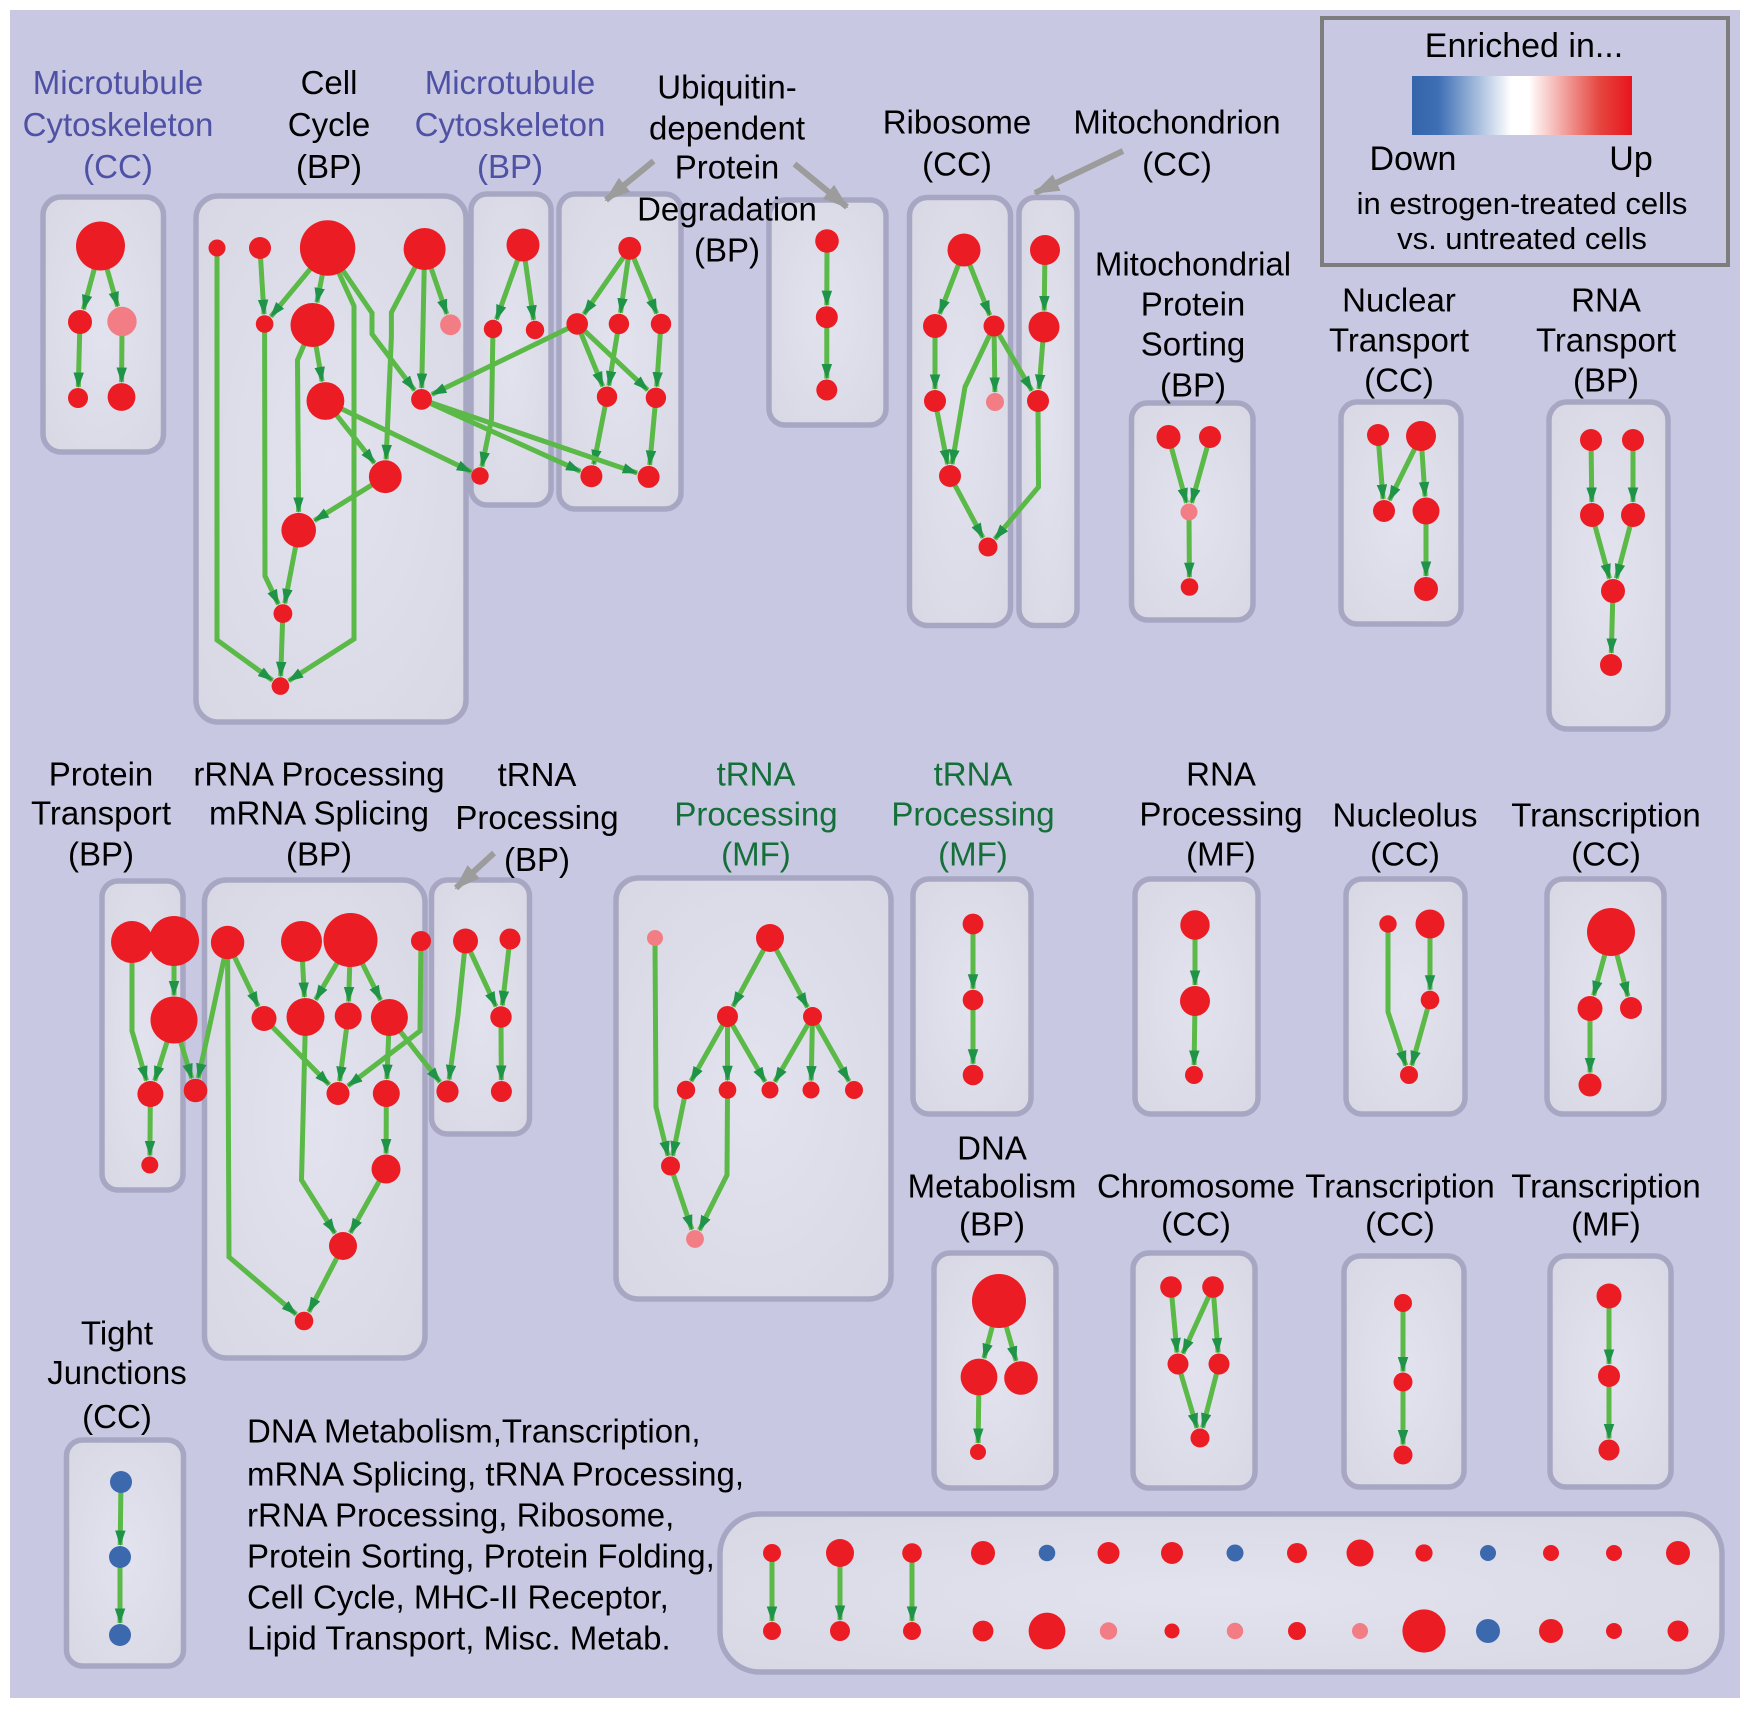 Image resolution: width=1750 pixels, height=1715 pixels. I want to click on svg-text: DNA Metabolism,Transcription,, so click(474, 1431).